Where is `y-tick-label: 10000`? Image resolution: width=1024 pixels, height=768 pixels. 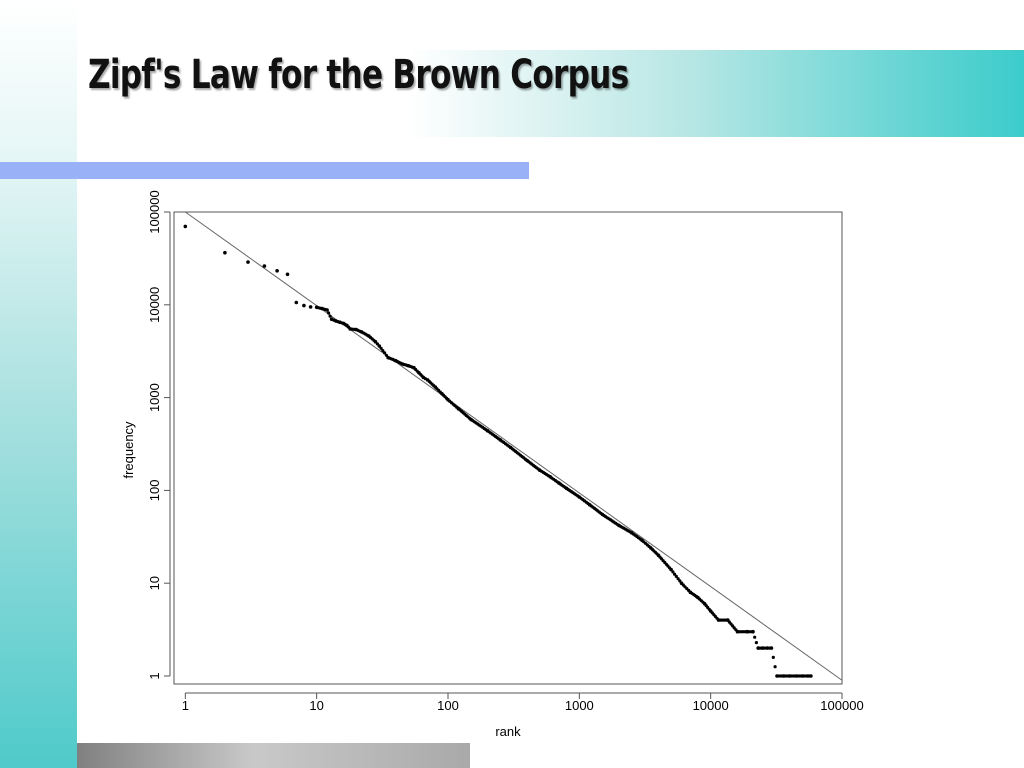
y-tick-label: 10000 is located at coordinates (154, 305).